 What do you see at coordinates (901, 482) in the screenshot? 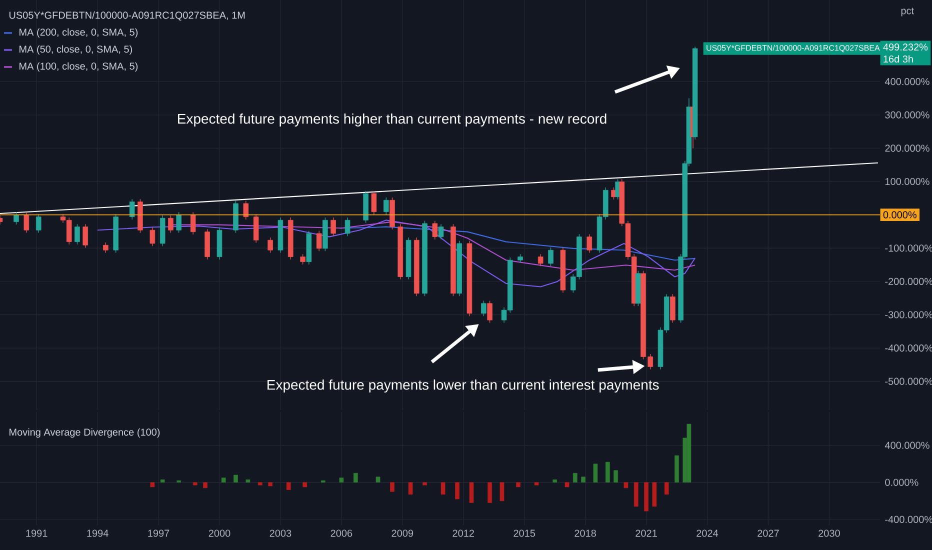
I see `y-tick-label: 0.000%` at bounding box center [901, 482].